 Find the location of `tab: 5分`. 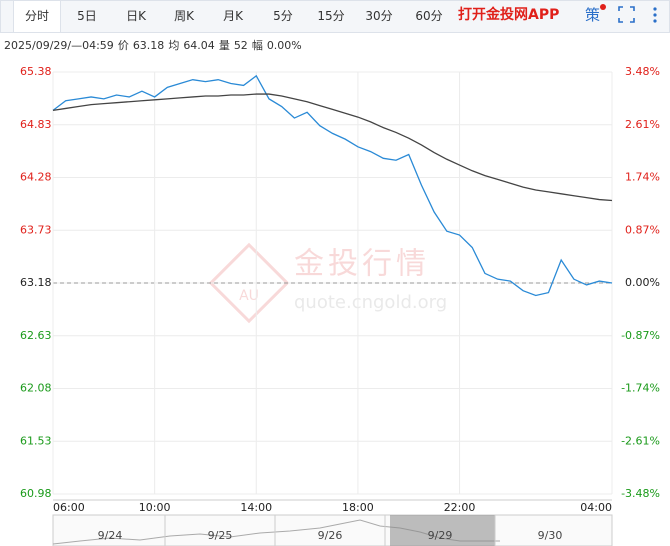

tab: 5分 is located at coordinates (283, 16).